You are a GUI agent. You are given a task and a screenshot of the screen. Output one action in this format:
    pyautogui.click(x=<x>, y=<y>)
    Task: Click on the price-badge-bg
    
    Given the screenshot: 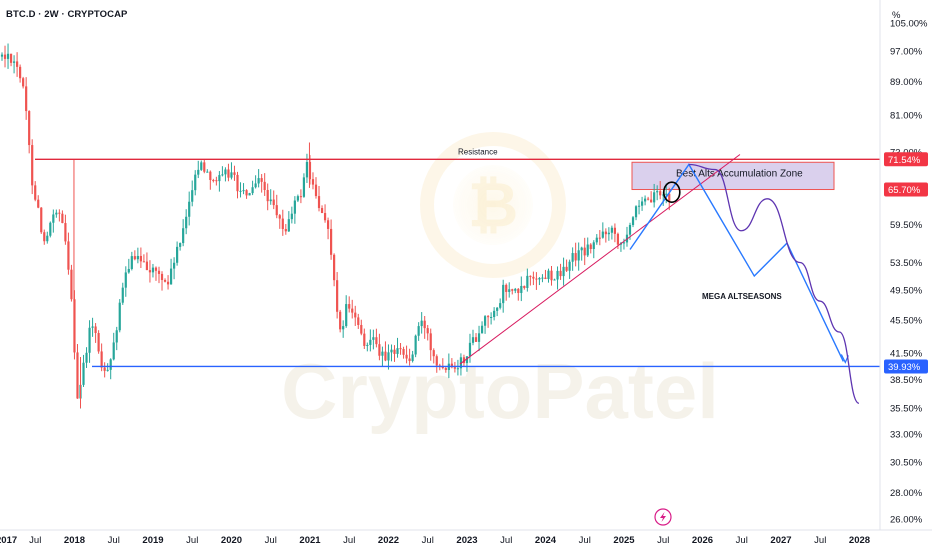 What is the action you would take?
    pyautogui.click(x=906, y=159)
    